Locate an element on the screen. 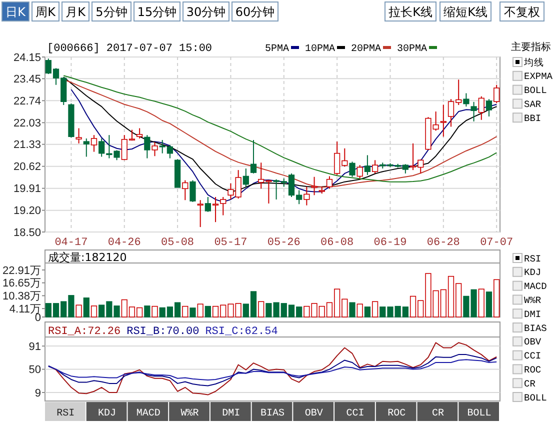  y-tick-label: 4.11万 is located at coordinates (25, 309).